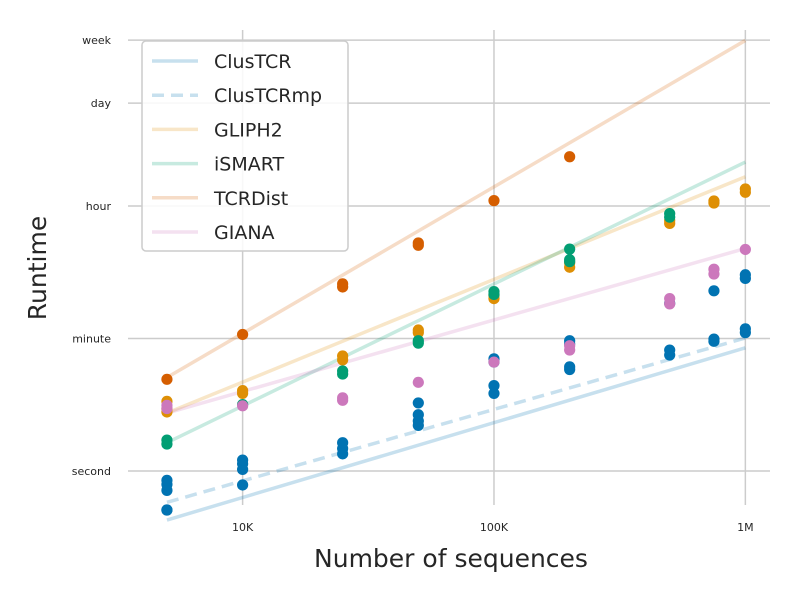  What do you see at coordinates (99, 206) in the screenshot?
I see `y-tick-label: hour` at bounding box center [99, 206].